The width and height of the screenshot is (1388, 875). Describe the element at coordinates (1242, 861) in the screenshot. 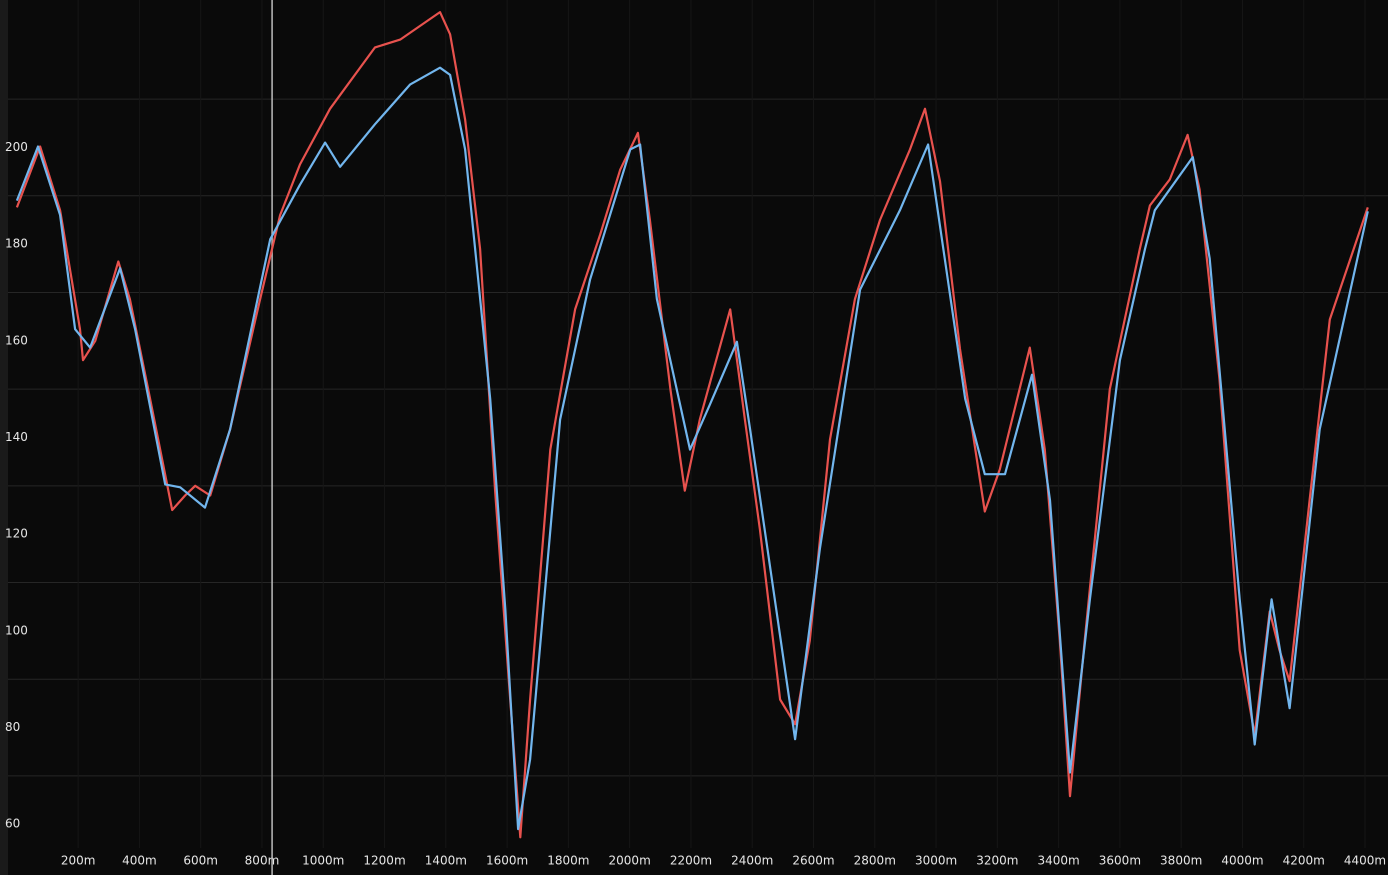

I see `x-tick-label: 4000m` at that location.